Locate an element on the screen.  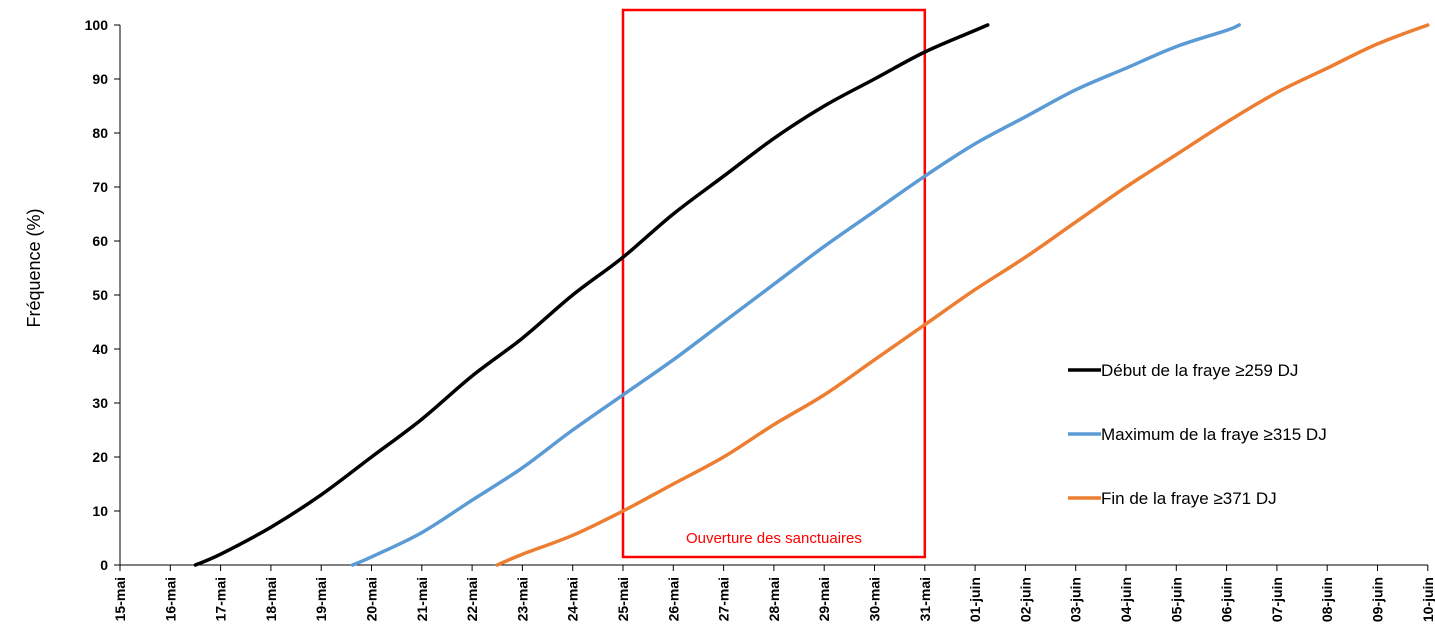
y-tick-label: 60 is located at coordinates (100, 241).